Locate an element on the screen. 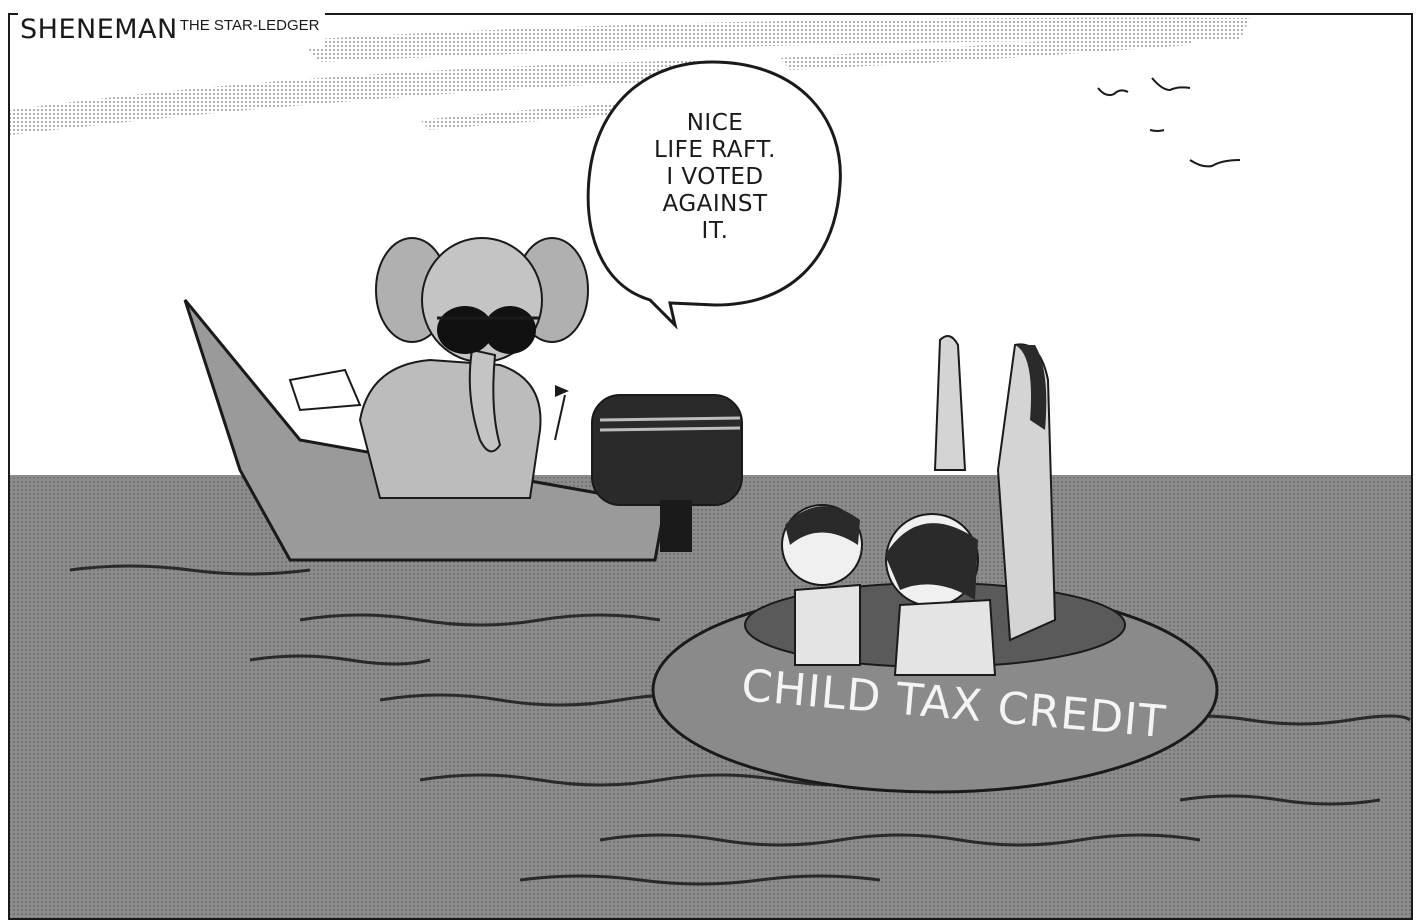  speech-line: AGAINST is located at coordinates (715, 204).